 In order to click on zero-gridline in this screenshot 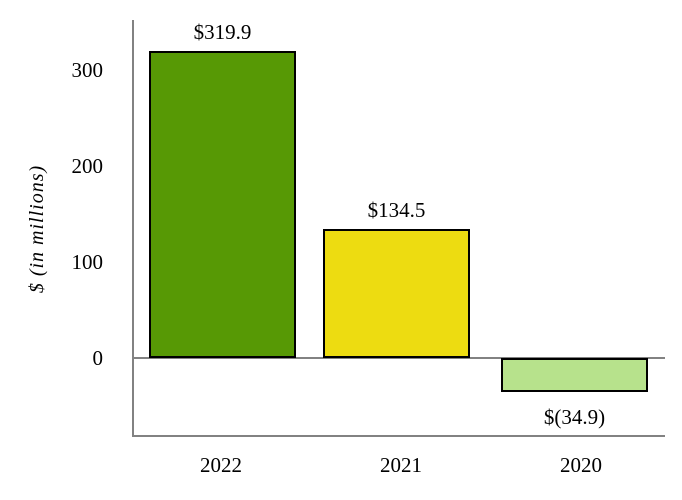, I will do `click(399, 358)`.